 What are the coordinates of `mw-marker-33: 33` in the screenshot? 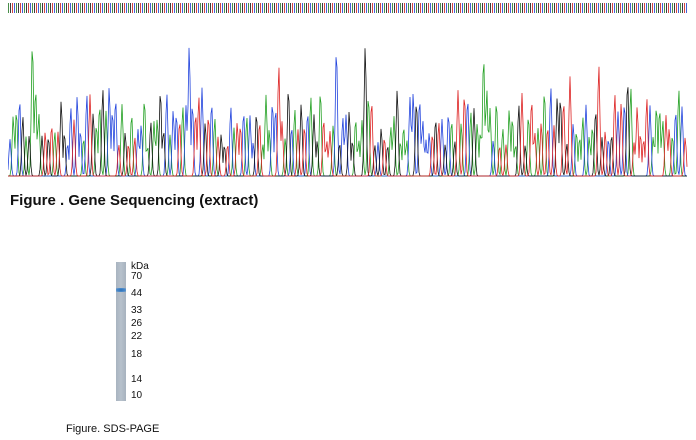 It's located at (137, 310).